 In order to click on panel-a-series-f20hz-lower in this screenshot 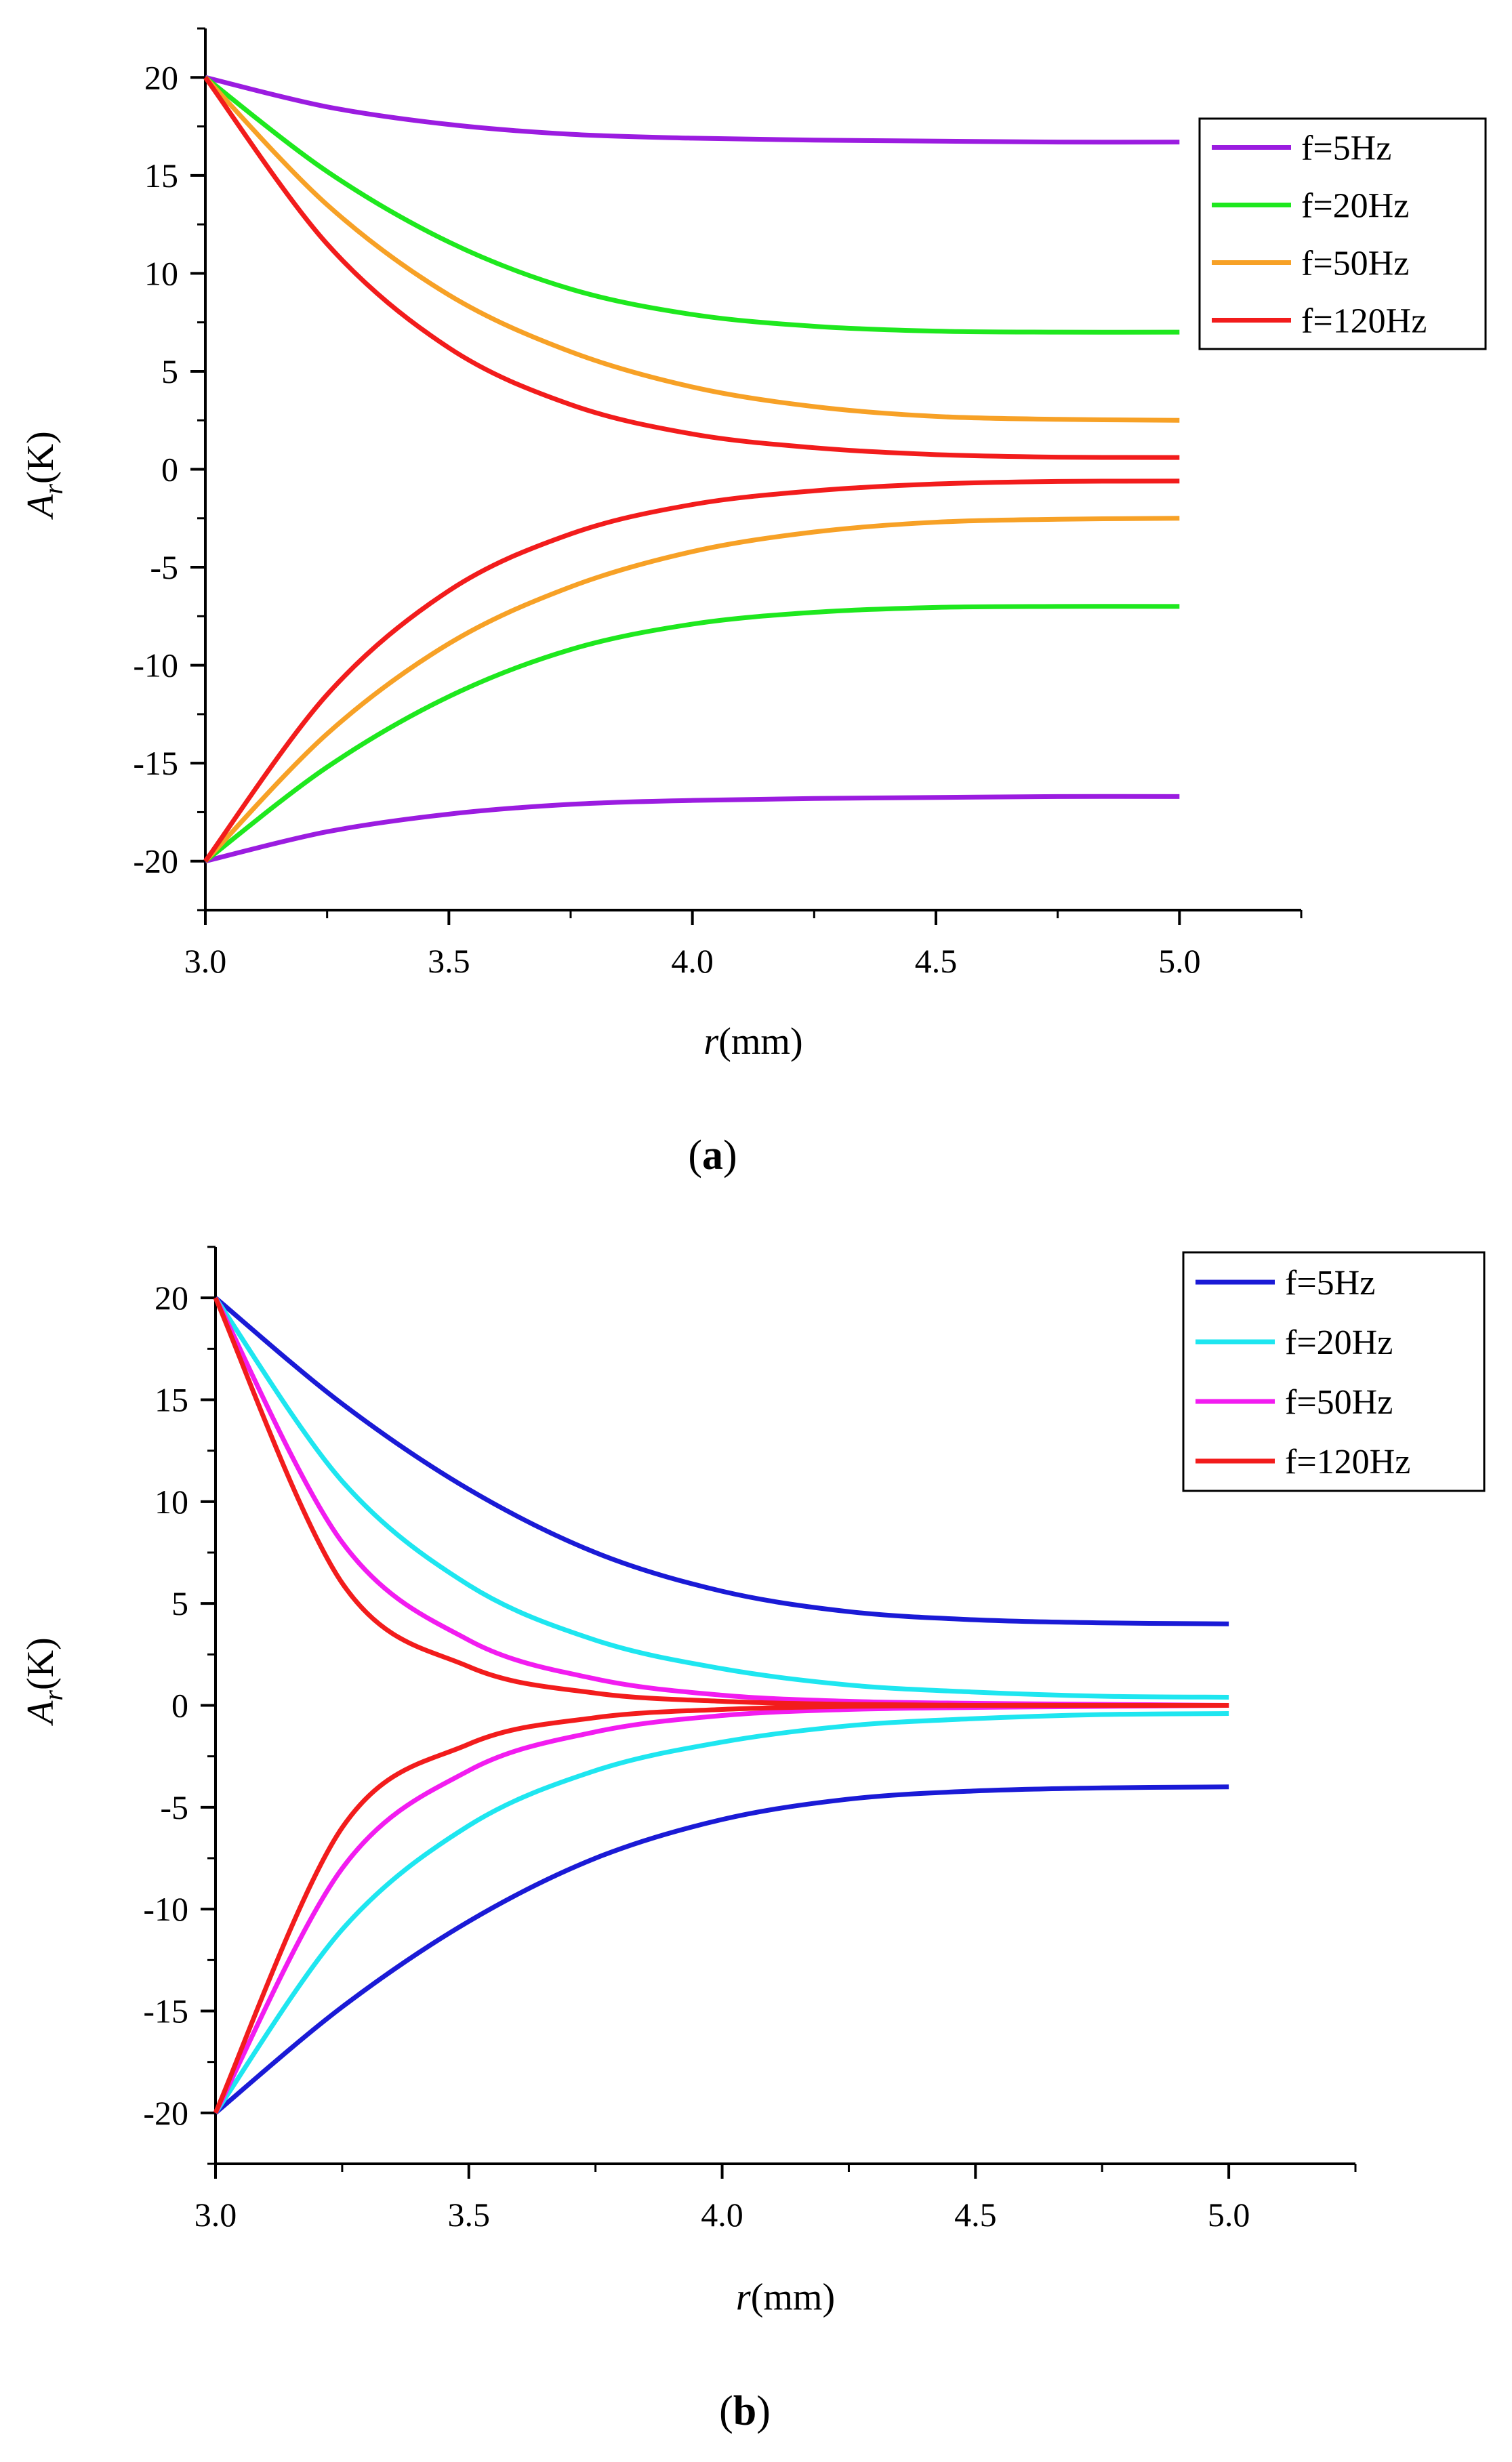, I will do `click(691, 734)`.